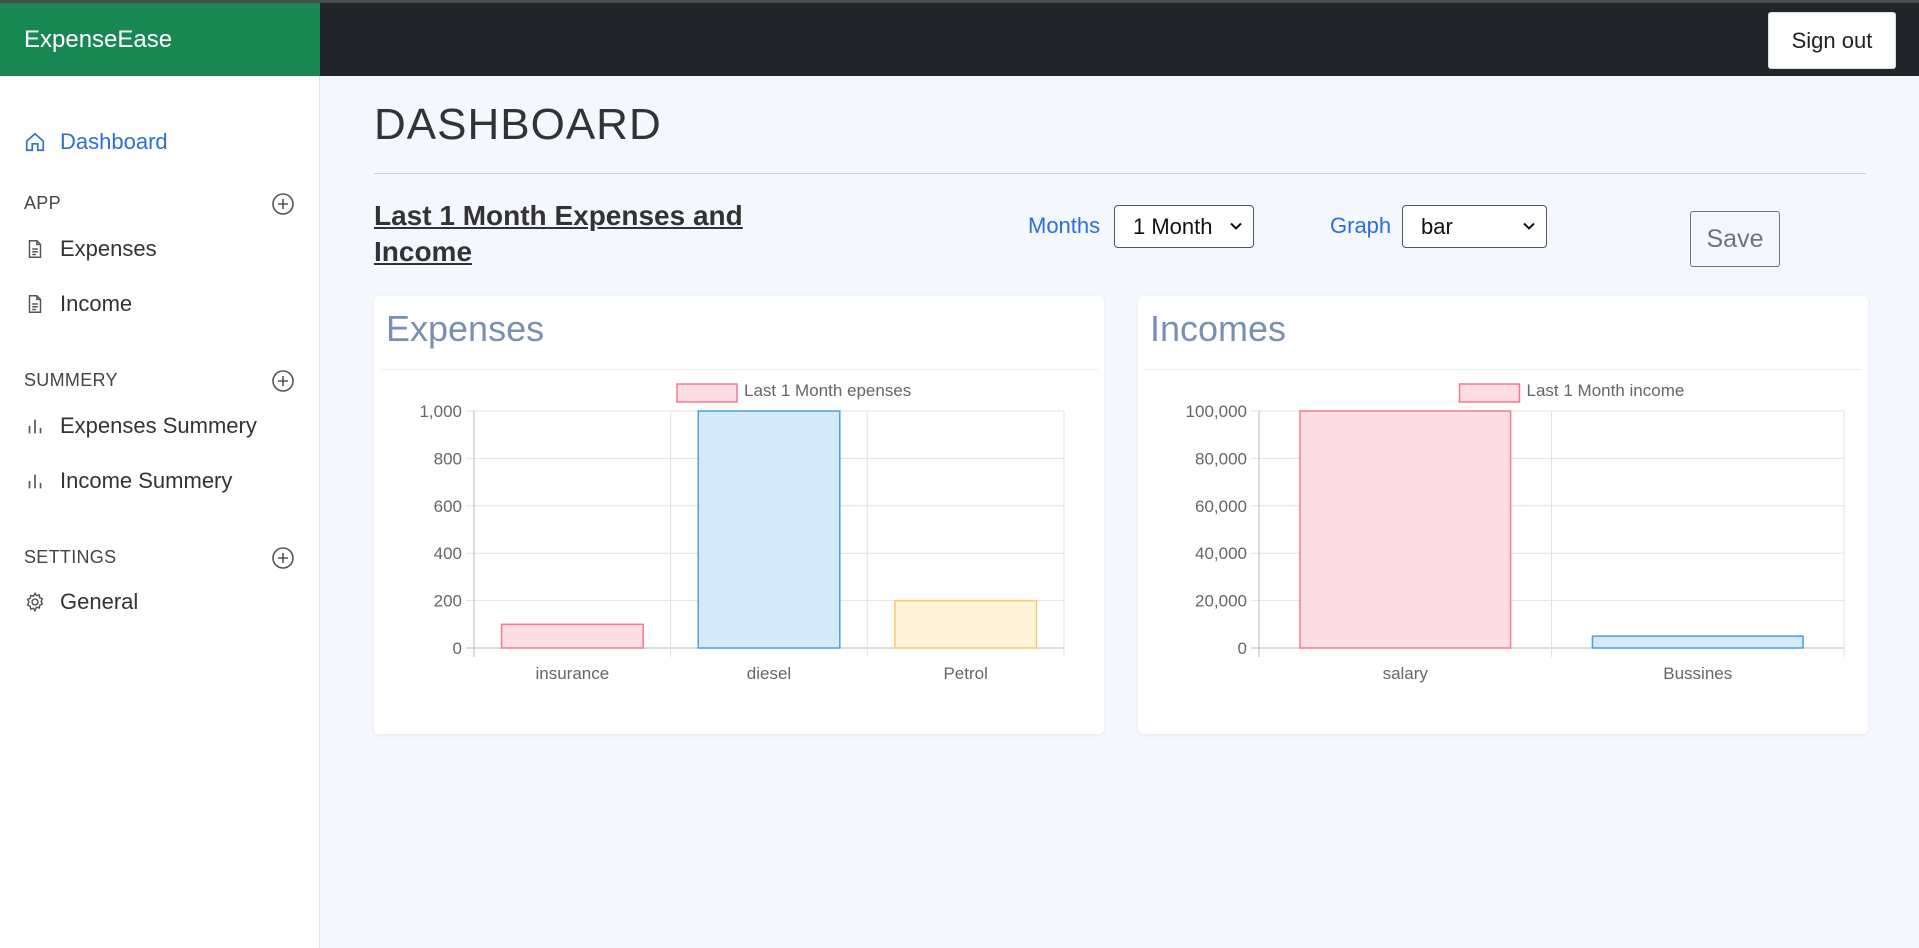 This screenshot has height=948, width=1919. What do you see at coordinates (448, 458) in the screenshot?
I see `y-tick-label: 800` at bounding box center [448, 458].